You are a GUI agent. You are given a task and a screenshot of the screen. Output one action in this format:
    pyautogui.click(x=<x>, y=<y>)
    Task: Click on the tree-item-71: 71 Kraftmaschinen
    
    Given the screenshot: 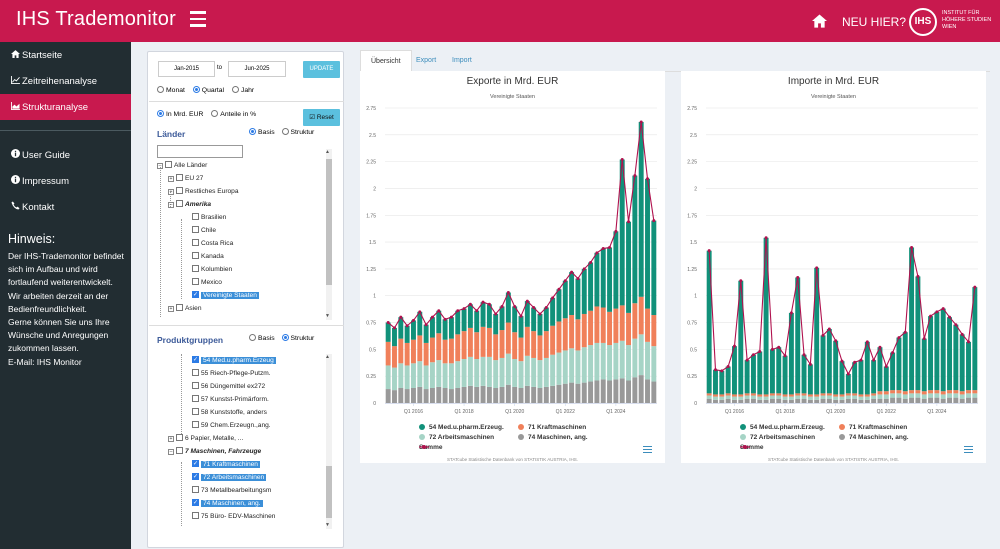 What is the action you would take?
    pyautogui.click(x=226, y=464)
    